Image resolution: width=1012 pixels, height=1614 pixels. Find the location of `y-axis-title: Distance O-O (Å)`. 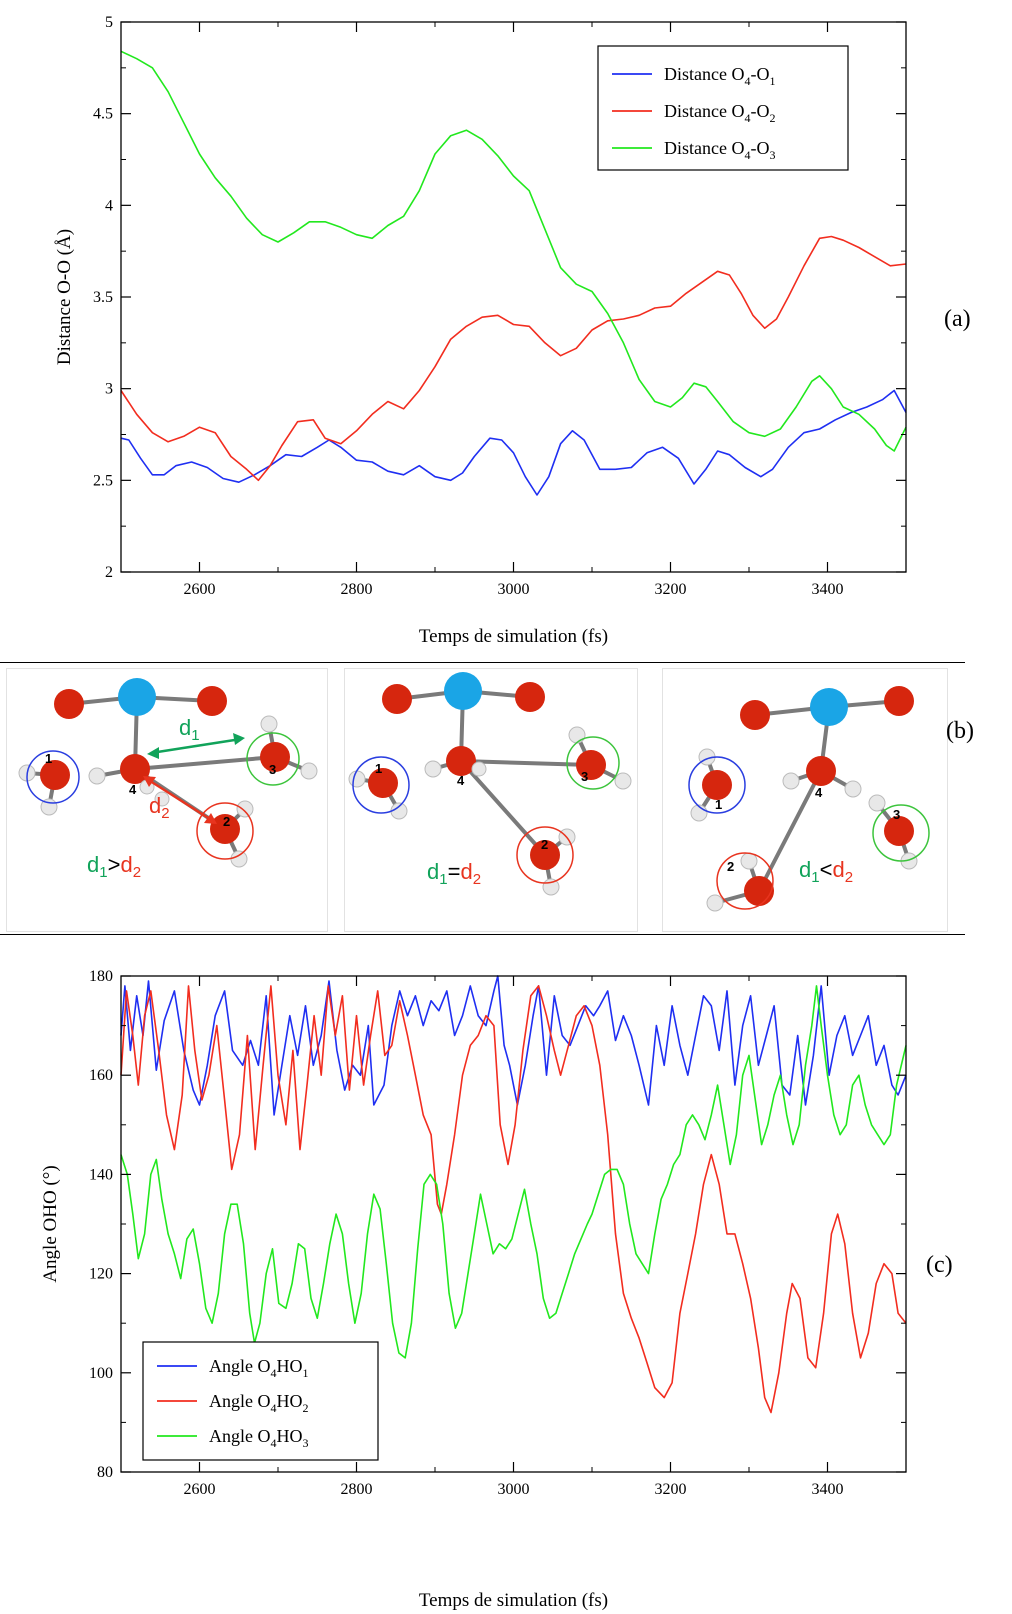

y-axis-title: Distance O-O (Å) is located at coordinates (64, 297).